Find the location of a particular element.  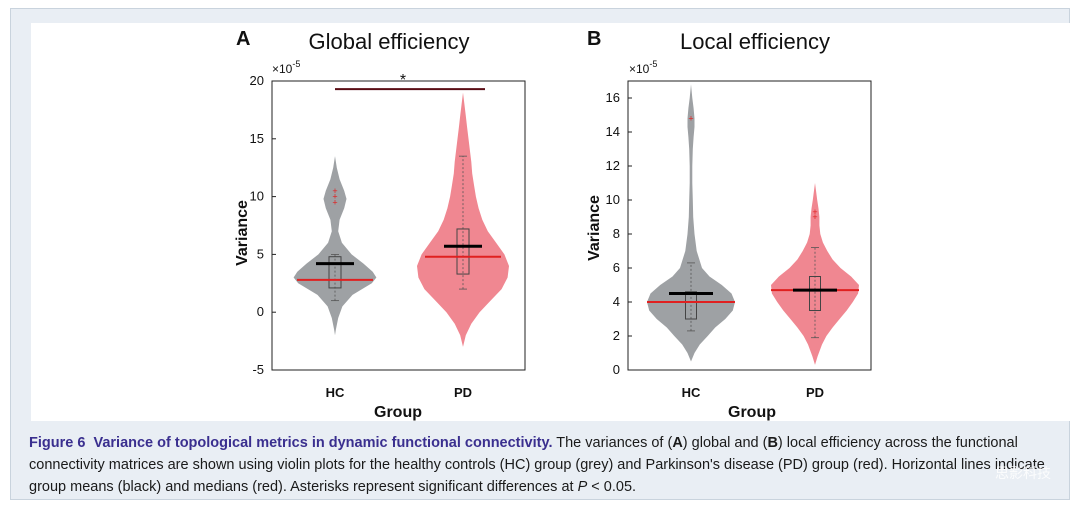

panel-a-xtick-hc: HC is located at coordinates (335, 392).